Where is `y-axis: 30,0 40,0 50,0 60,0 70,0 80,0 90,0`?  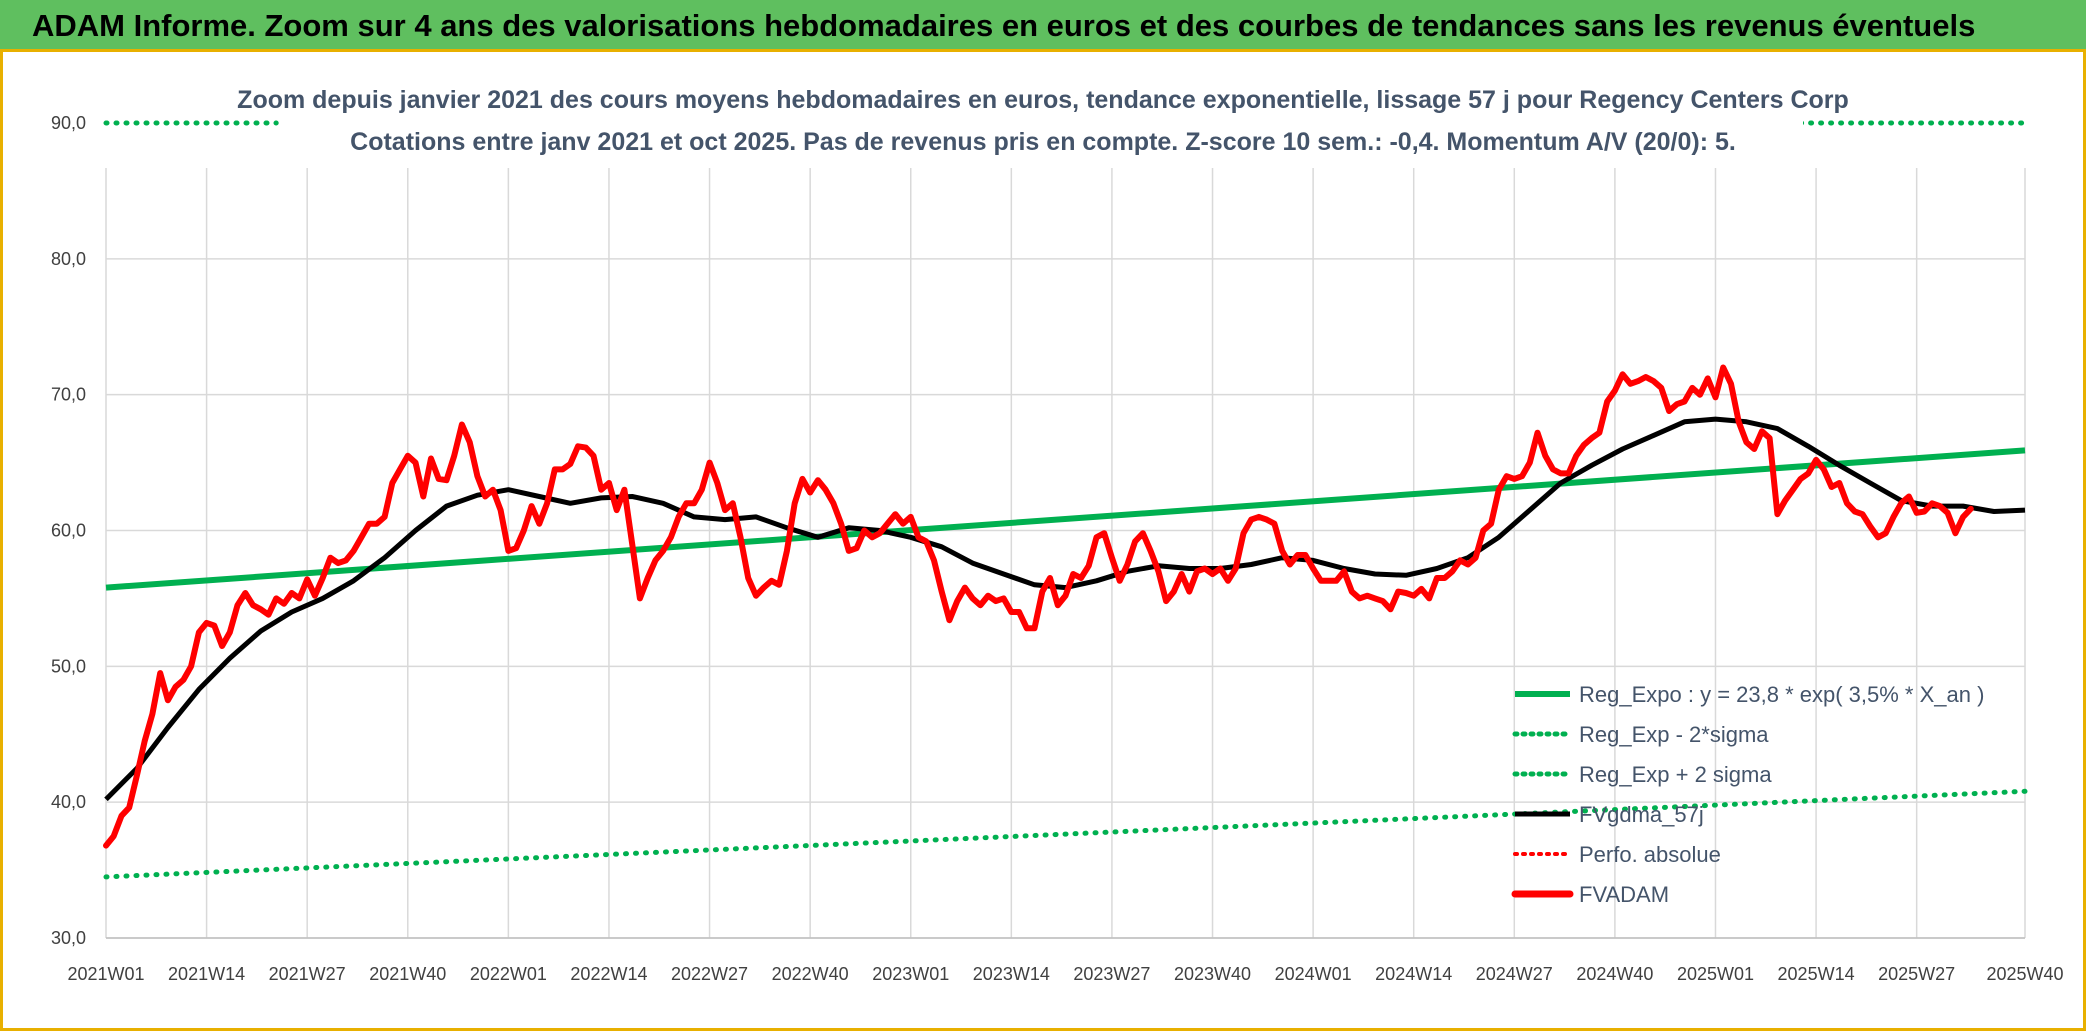
y-axis: 30,0 40,0 50,0 60,0 70,0 80,0 90,0 is located at coordinates (68, 530).